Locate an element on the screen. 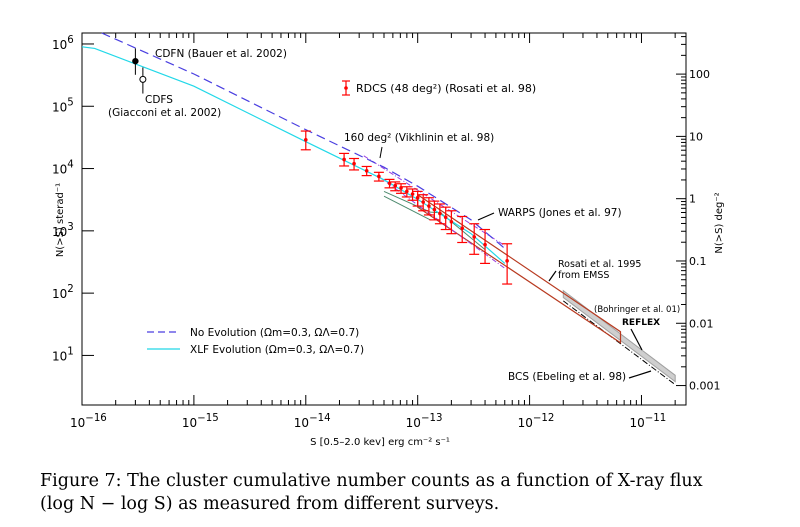 This screenshot has width=800, height=527. warps-arrow is located at coordinates (486, 216).